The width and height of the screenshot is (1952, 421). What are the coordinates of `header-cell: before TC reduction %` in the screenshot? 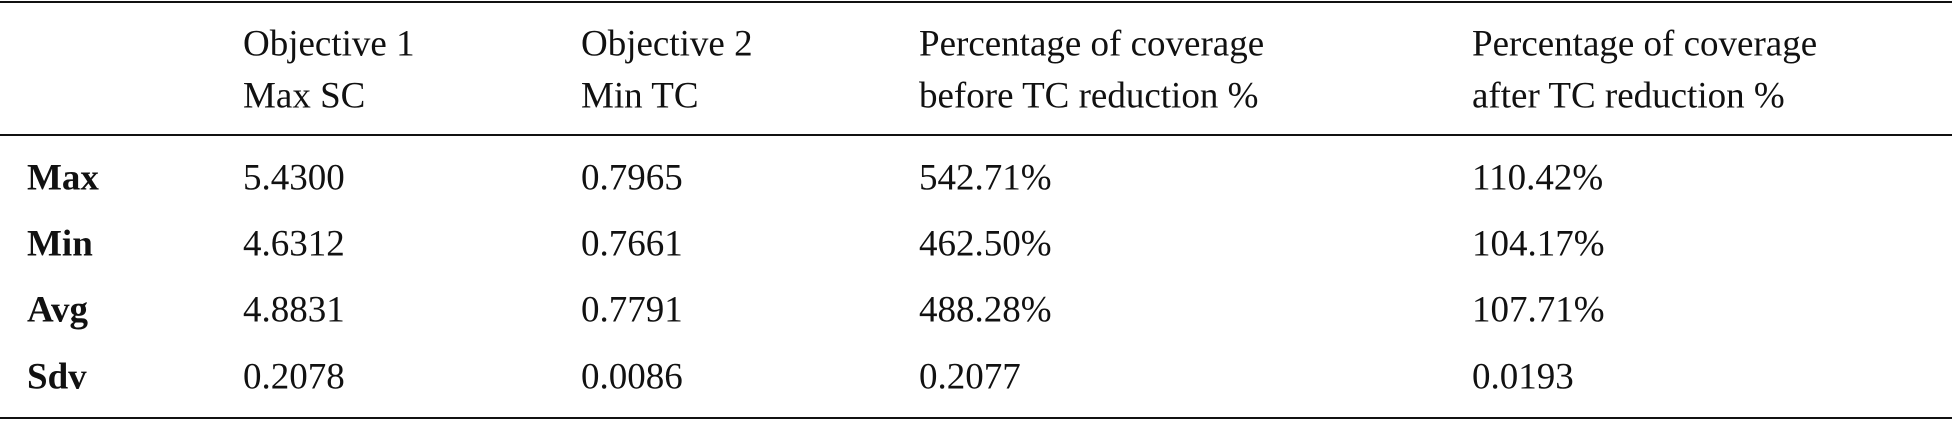 It's located at (1089, 96).